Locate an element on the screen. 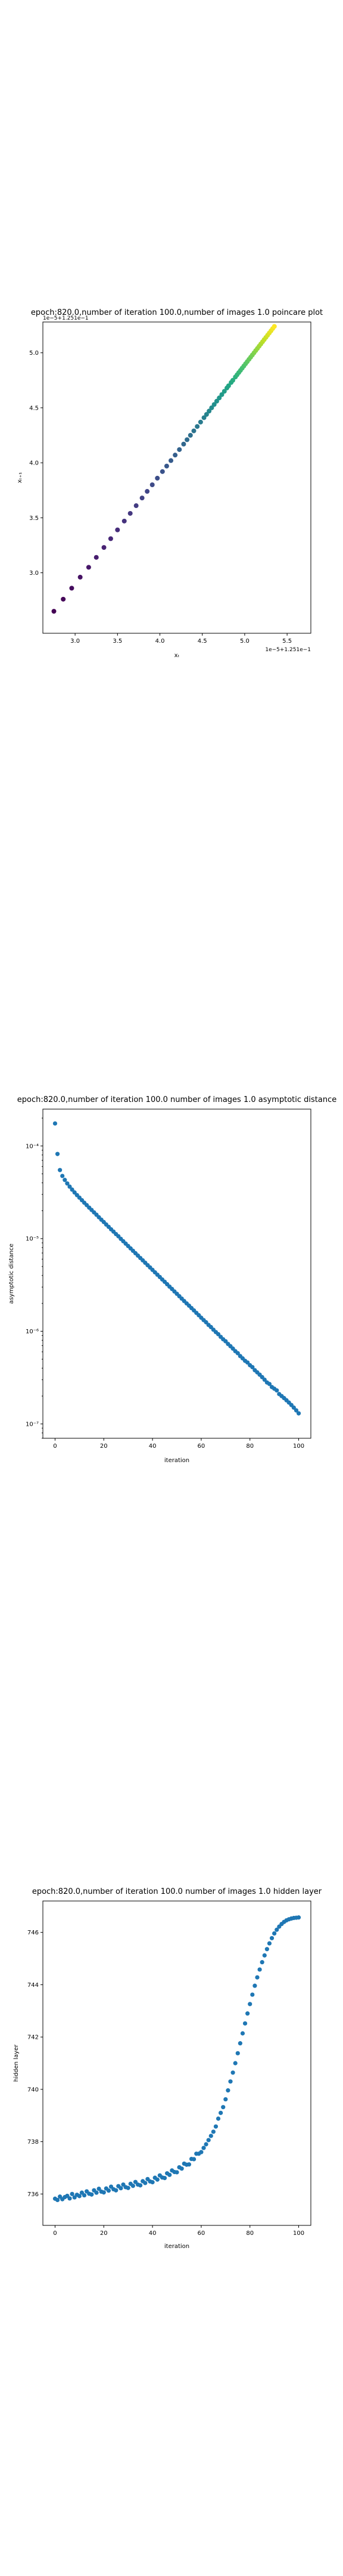 The image size is (343, 2576). y-tick-label: 5.0 is located at coordinates (34, 353).